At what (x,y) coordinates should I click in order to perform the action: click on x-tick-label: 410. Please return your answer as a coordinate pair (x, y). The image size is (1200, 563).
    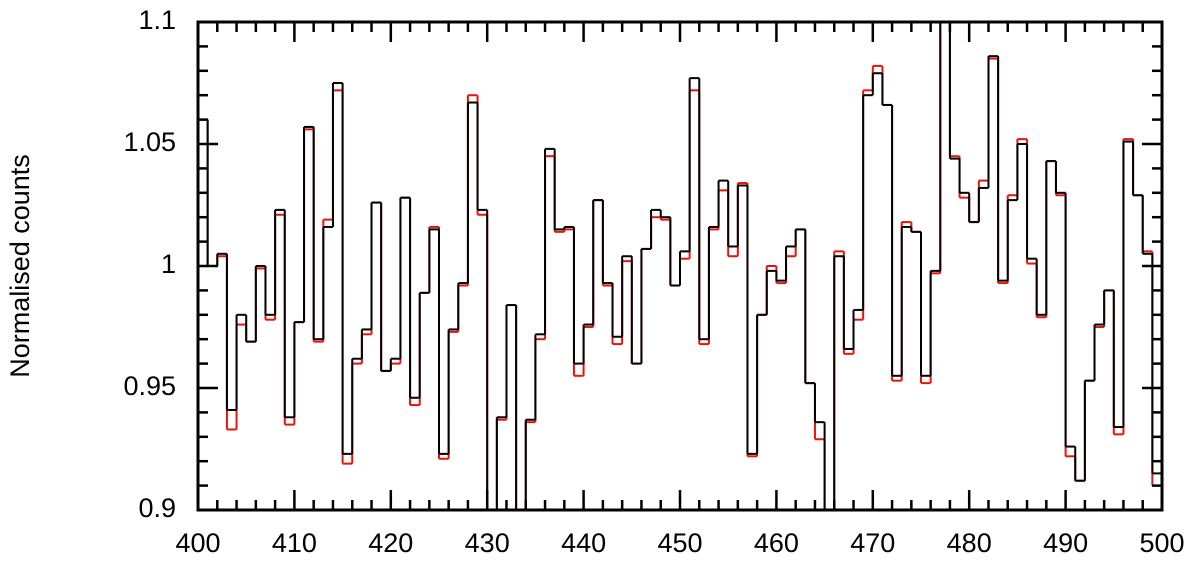
    Looking at the image, I should click on (294, 543).